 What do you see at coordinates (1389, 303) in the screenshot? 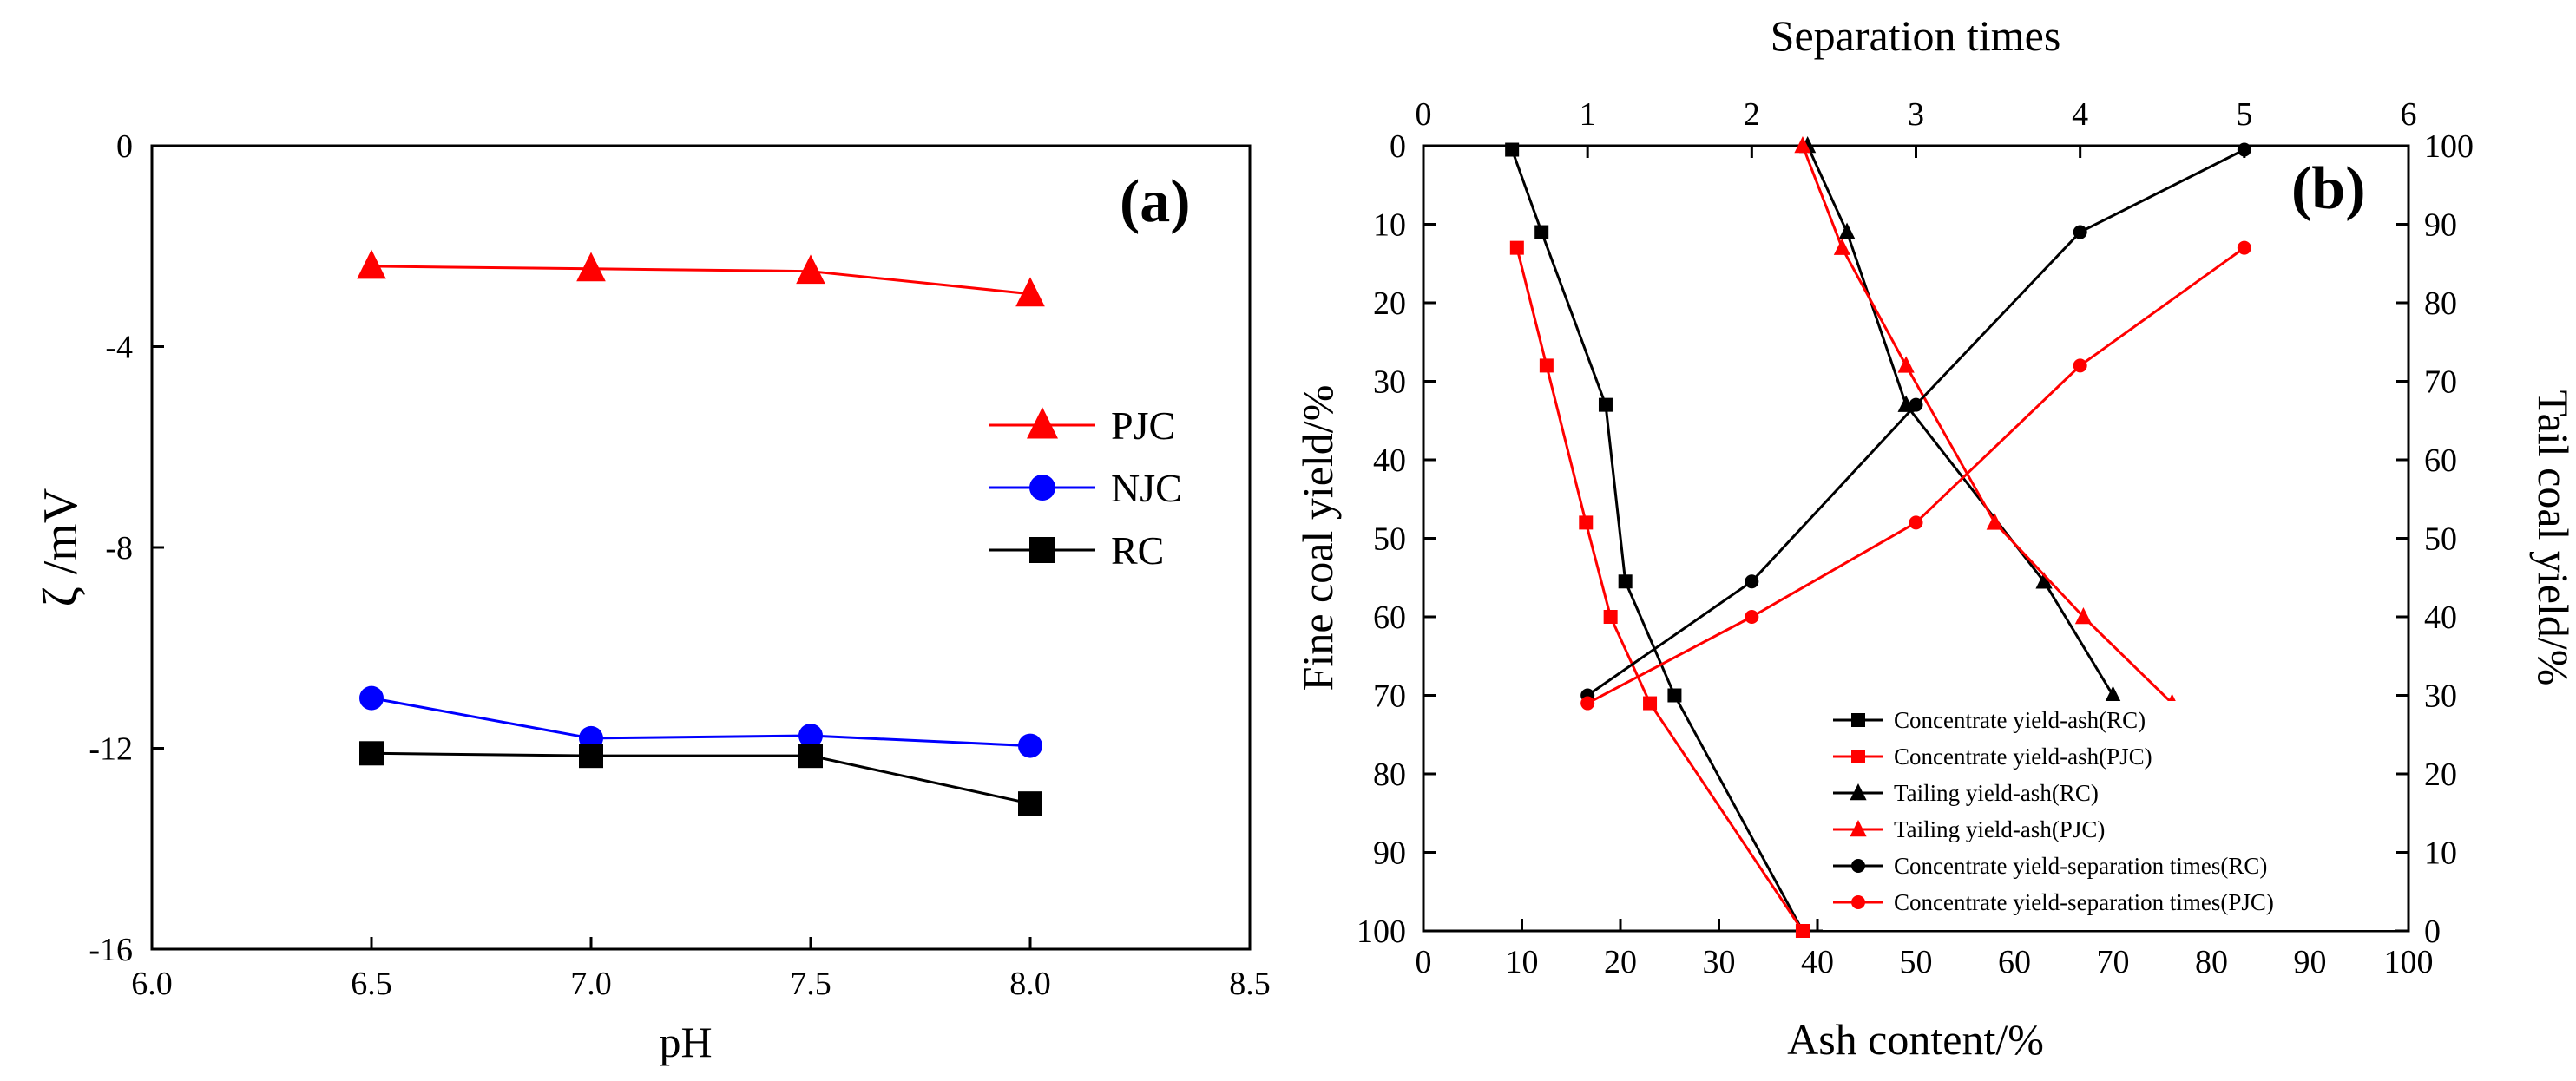
I see `y-tick-label-b: 20` at bounding box center [1389, 303].